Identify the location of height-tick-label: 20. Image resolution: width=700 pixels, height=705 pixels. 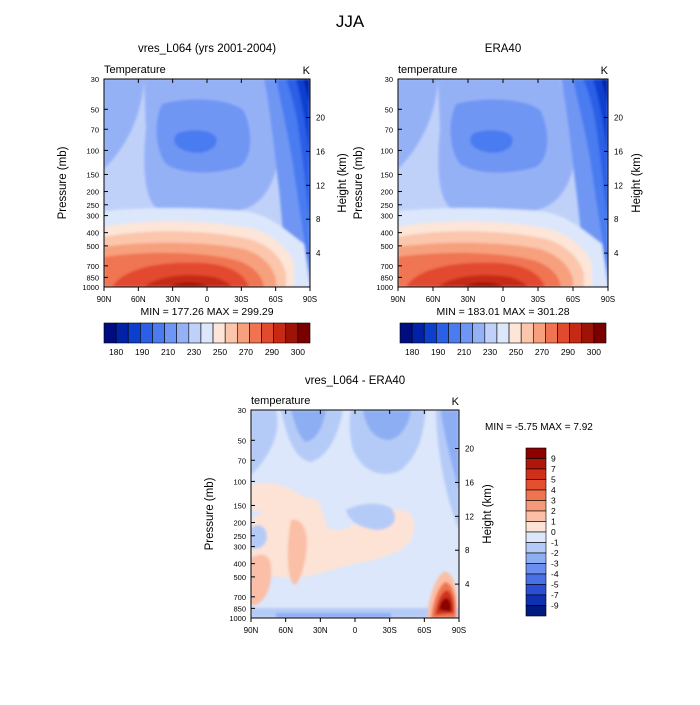
(618, 118).